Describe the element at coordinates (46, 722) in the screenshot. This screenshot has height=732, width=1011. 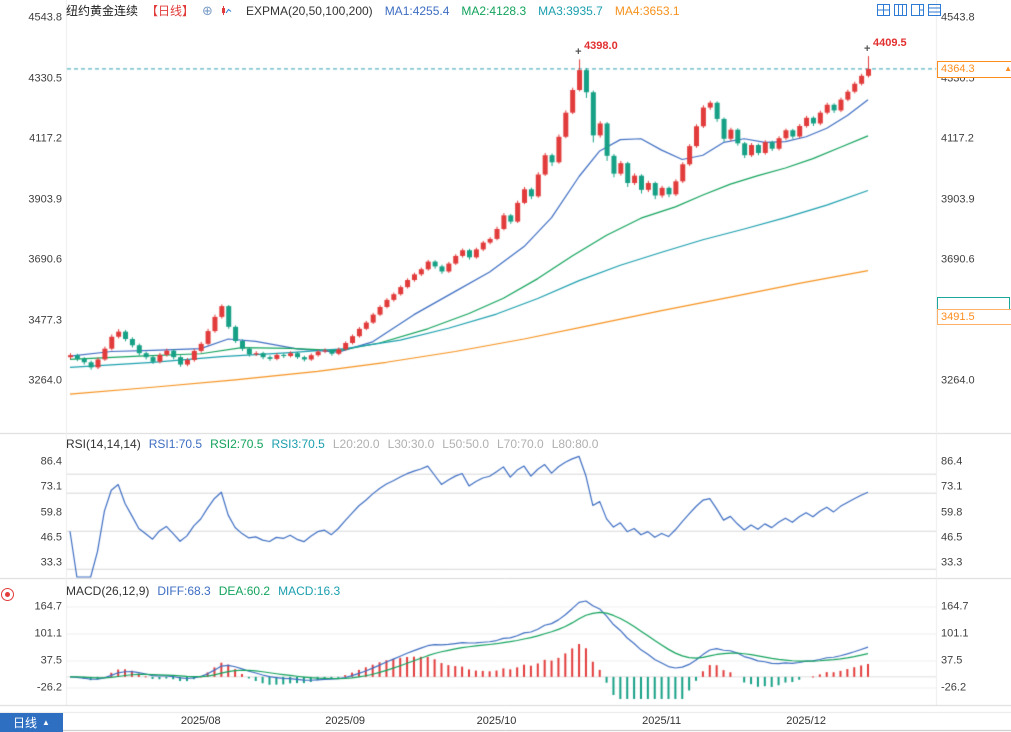
I see `period-up-arrow-icon: ▲` at that location.